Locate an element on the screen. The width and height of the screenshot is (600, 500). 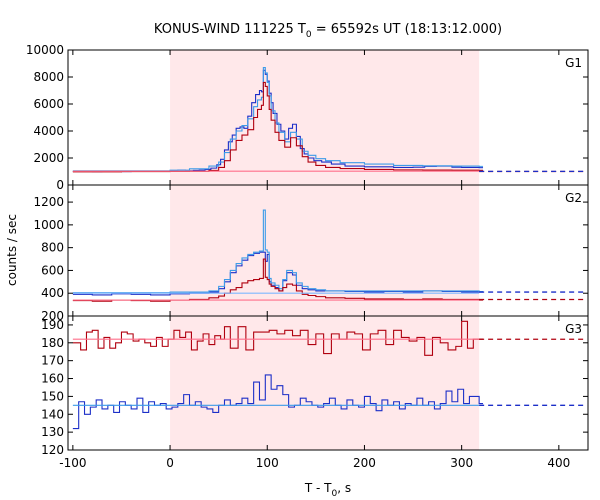
y-tick-label: 170 is located at coordinates (52, 361).